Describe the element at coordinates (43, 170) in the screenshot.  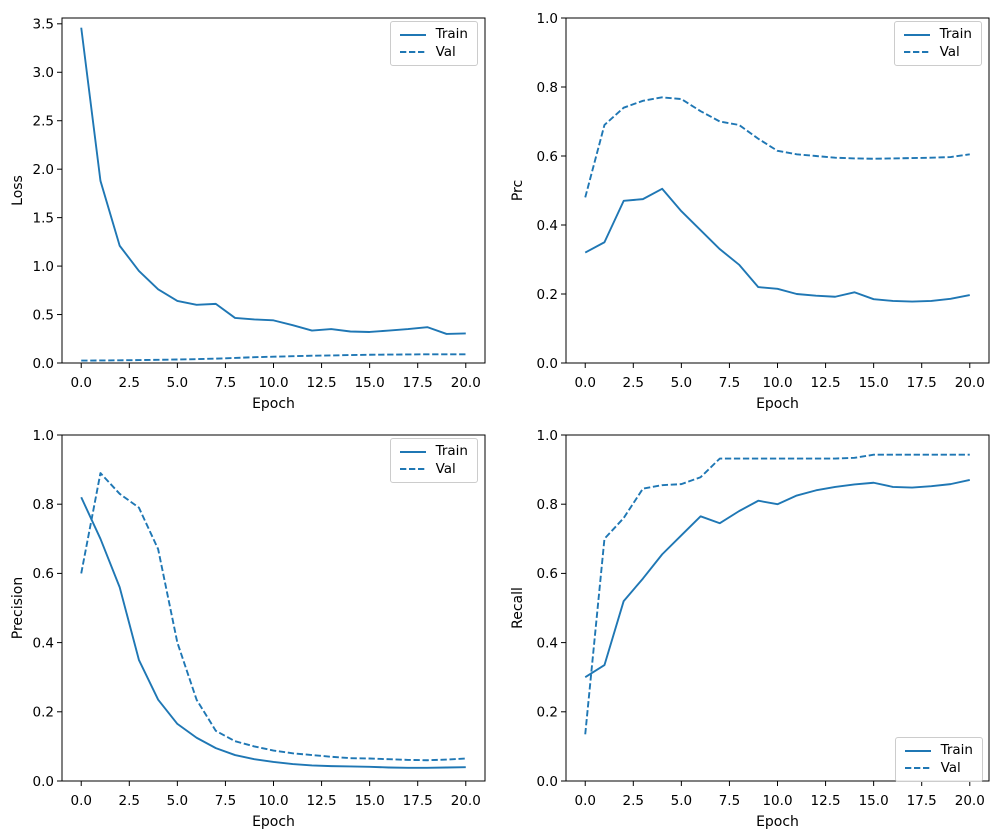
I see `y-tick-label: 2.0` at that location.